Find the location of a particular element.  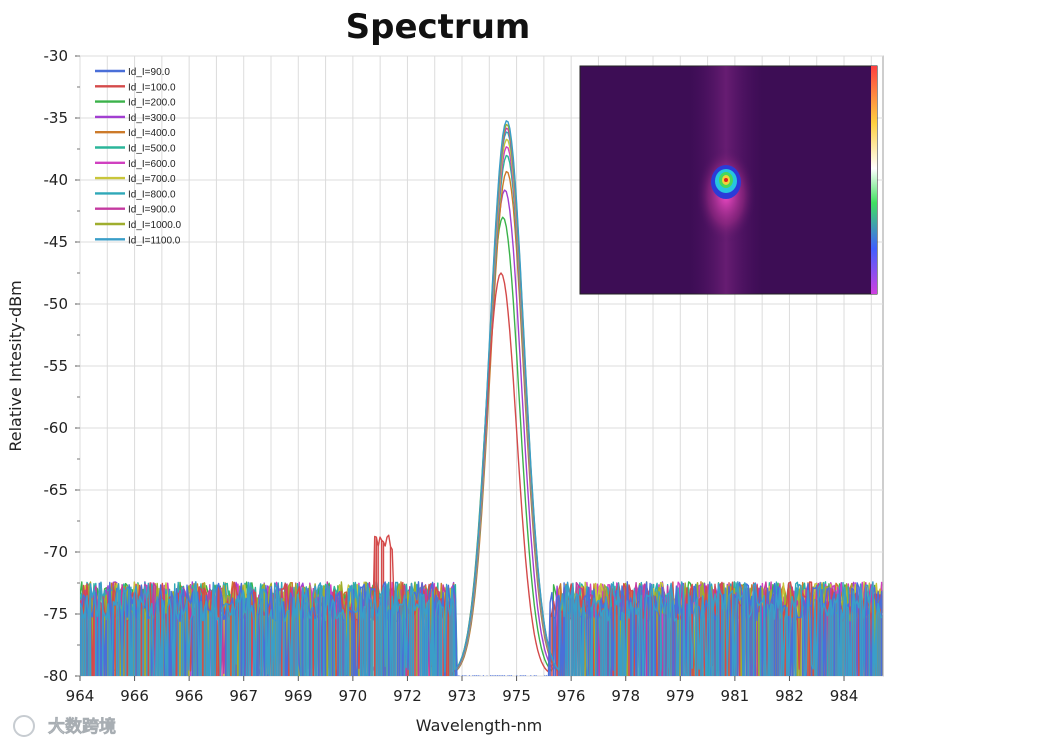

x-tick-label: 967 is located at coordinates (243, 696).